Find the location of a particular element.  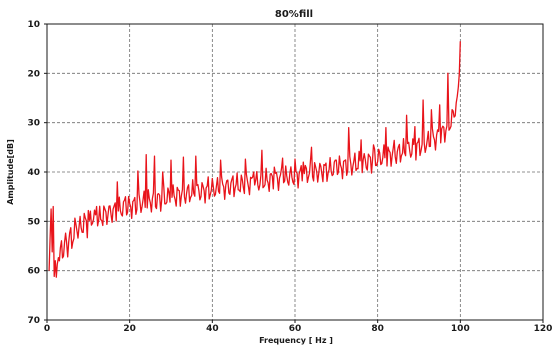

x-tick-label: 0 is located at coordinates (47, 329).